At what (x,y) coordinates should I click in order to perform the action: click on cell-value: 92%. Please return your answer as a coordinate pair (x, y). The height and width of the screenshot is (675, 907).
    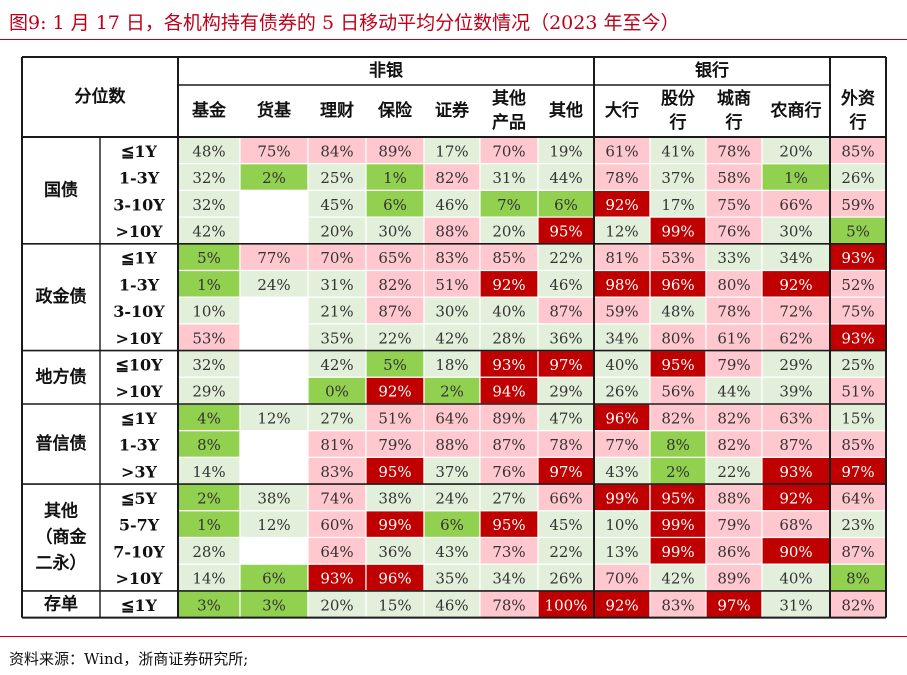
    Looking at the image, I should click on (508, 285).